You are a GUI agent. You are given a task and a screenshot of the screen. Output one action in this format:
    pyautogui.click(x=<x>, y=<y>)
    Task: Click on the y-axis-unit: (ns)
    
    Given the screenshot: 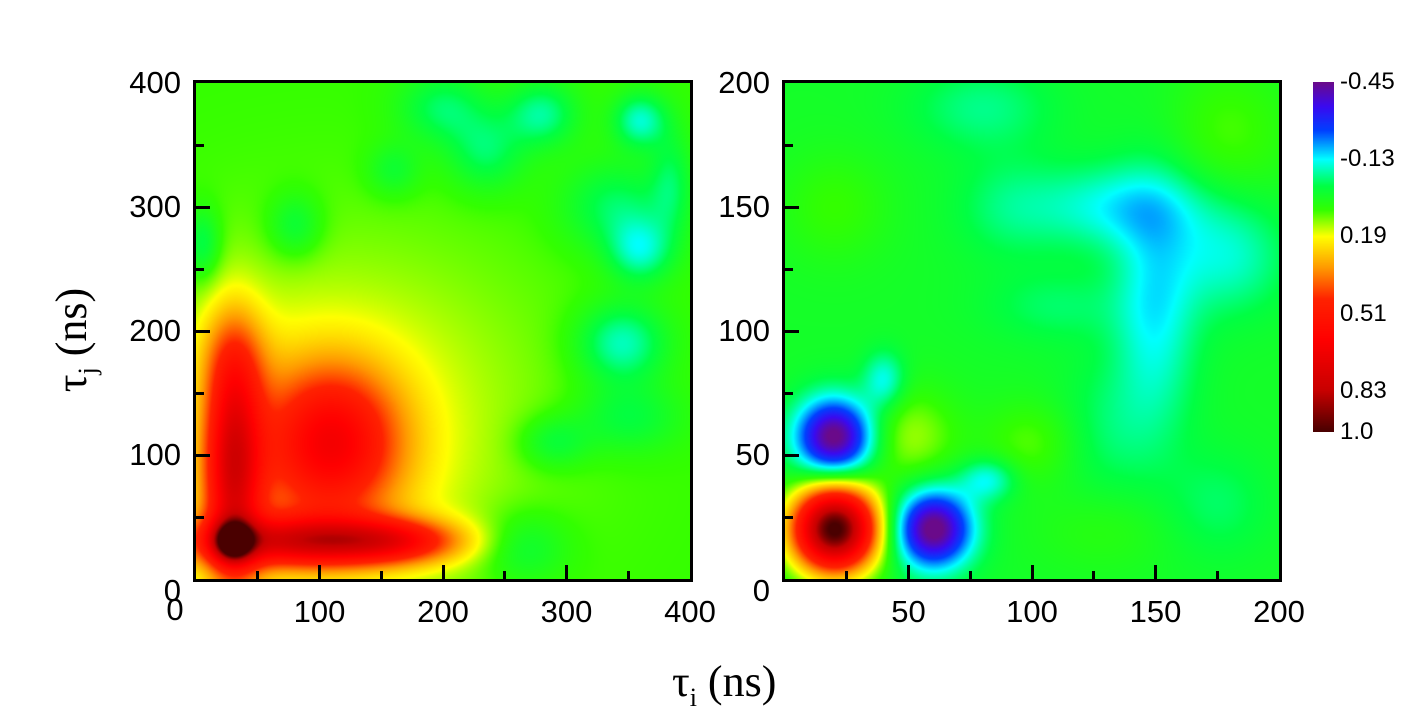 What is the action you would take?
    pyautogui.click(x=71, y=327)
    